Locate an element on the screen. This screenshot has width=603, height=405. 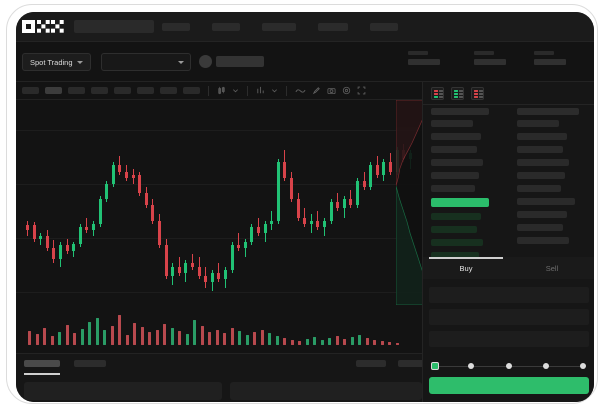
amount-percent-slider is located at coordinates (508, 366).